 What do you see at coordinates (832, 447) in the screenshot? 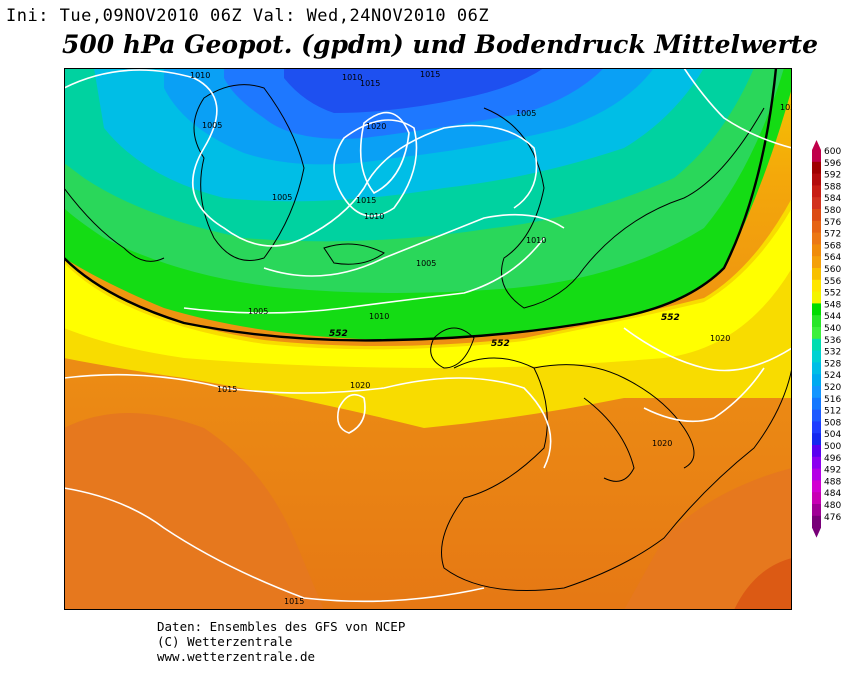
I see `legend-level-label: 500` at bounding box center [832, 447].